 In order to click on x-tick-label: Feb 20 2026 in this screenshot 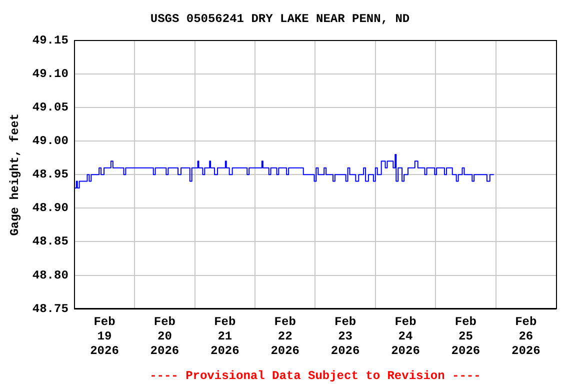, I will do `click(165, 336)`.